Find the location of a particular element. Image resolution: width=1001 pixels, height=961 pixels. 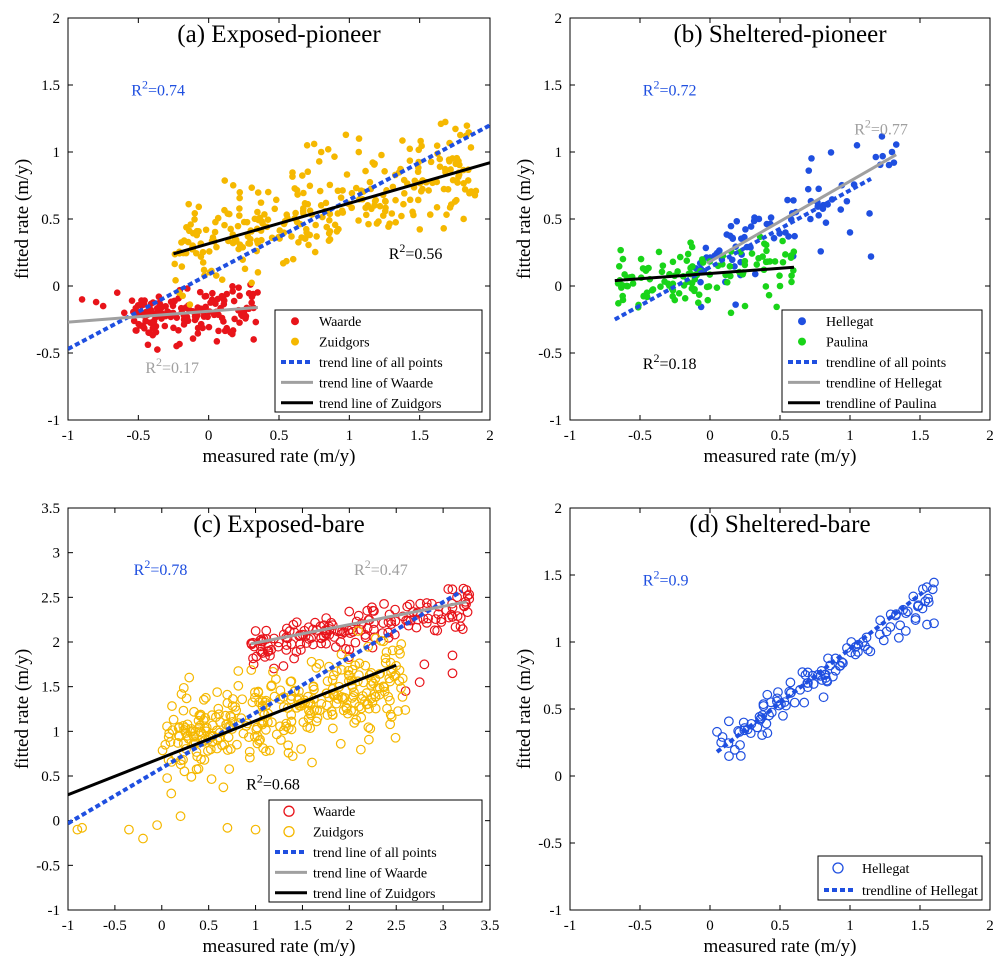

panel-title: (d) Sheltered-bare is located at coordinates (779, 524).